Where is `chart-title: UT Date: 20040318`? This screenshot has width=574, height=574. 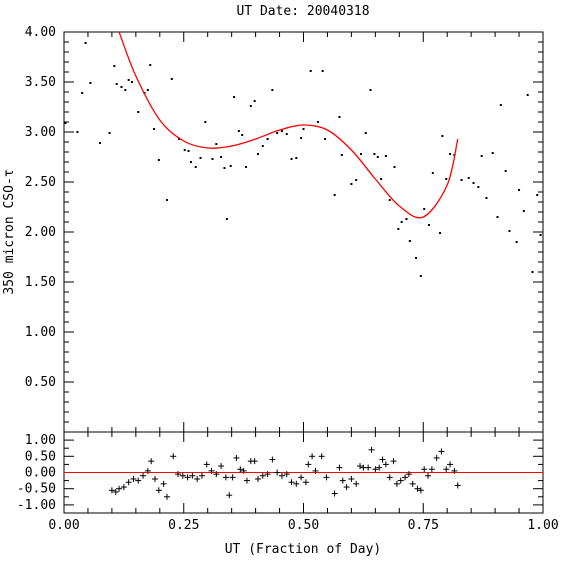 chart-title: UT Date: 20040318 is located at coordinates (302, 11).